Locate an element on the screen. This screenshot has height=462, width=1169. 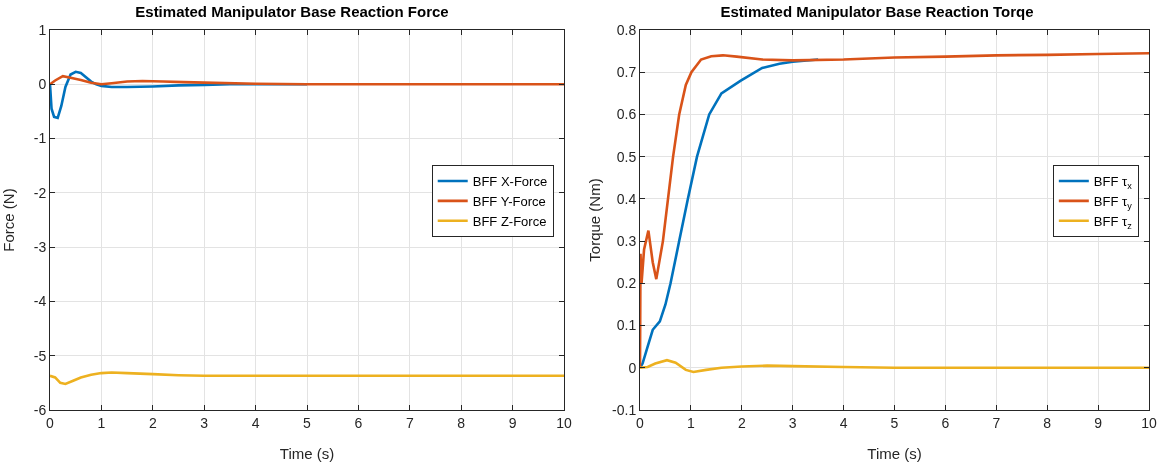
y-tick-label: 1 is located at coordinates (42, 29).